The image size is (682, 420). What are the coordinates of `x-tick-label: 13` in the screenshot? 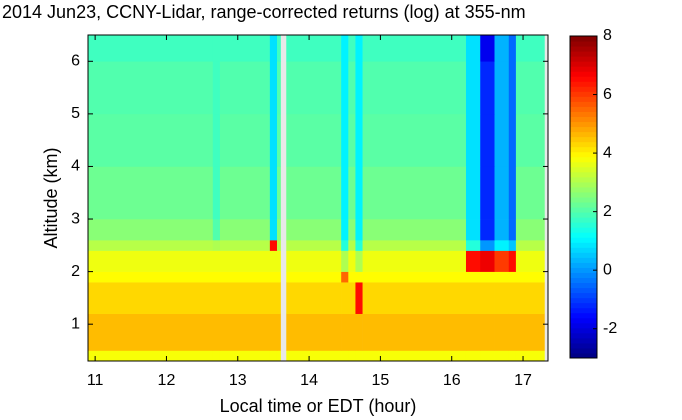 It's located at (238, 380).